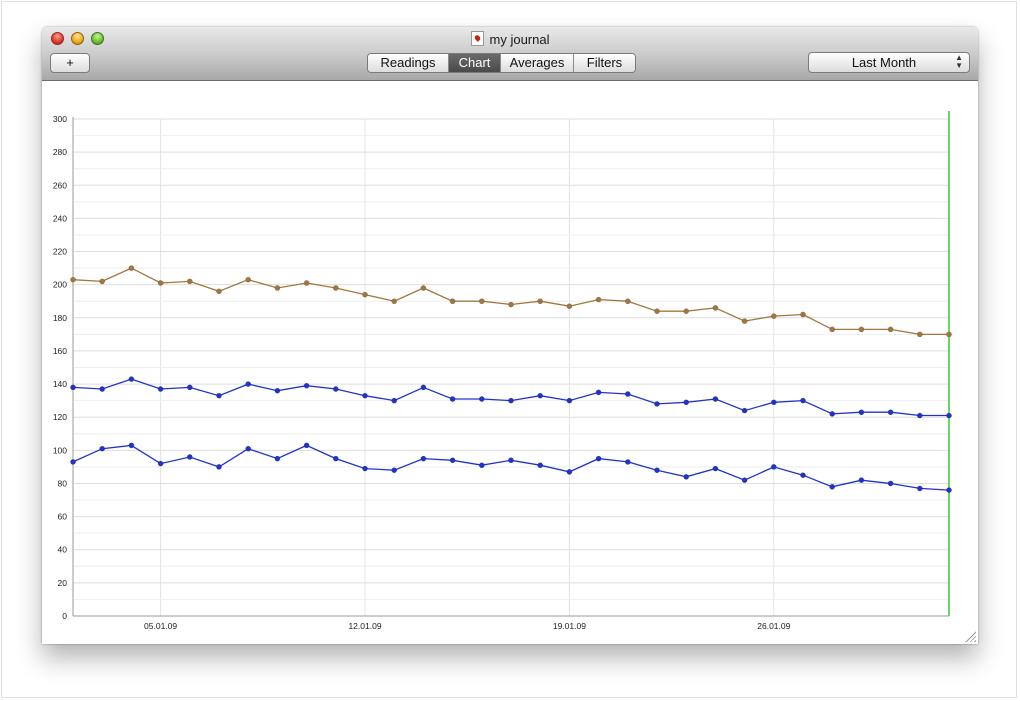 The width and height of the screenshot is (1020, 701). What do you see at coordinates (970, 636) in the screenshot?
I see `resize-grip-icon` at bounding box center [970, 636].